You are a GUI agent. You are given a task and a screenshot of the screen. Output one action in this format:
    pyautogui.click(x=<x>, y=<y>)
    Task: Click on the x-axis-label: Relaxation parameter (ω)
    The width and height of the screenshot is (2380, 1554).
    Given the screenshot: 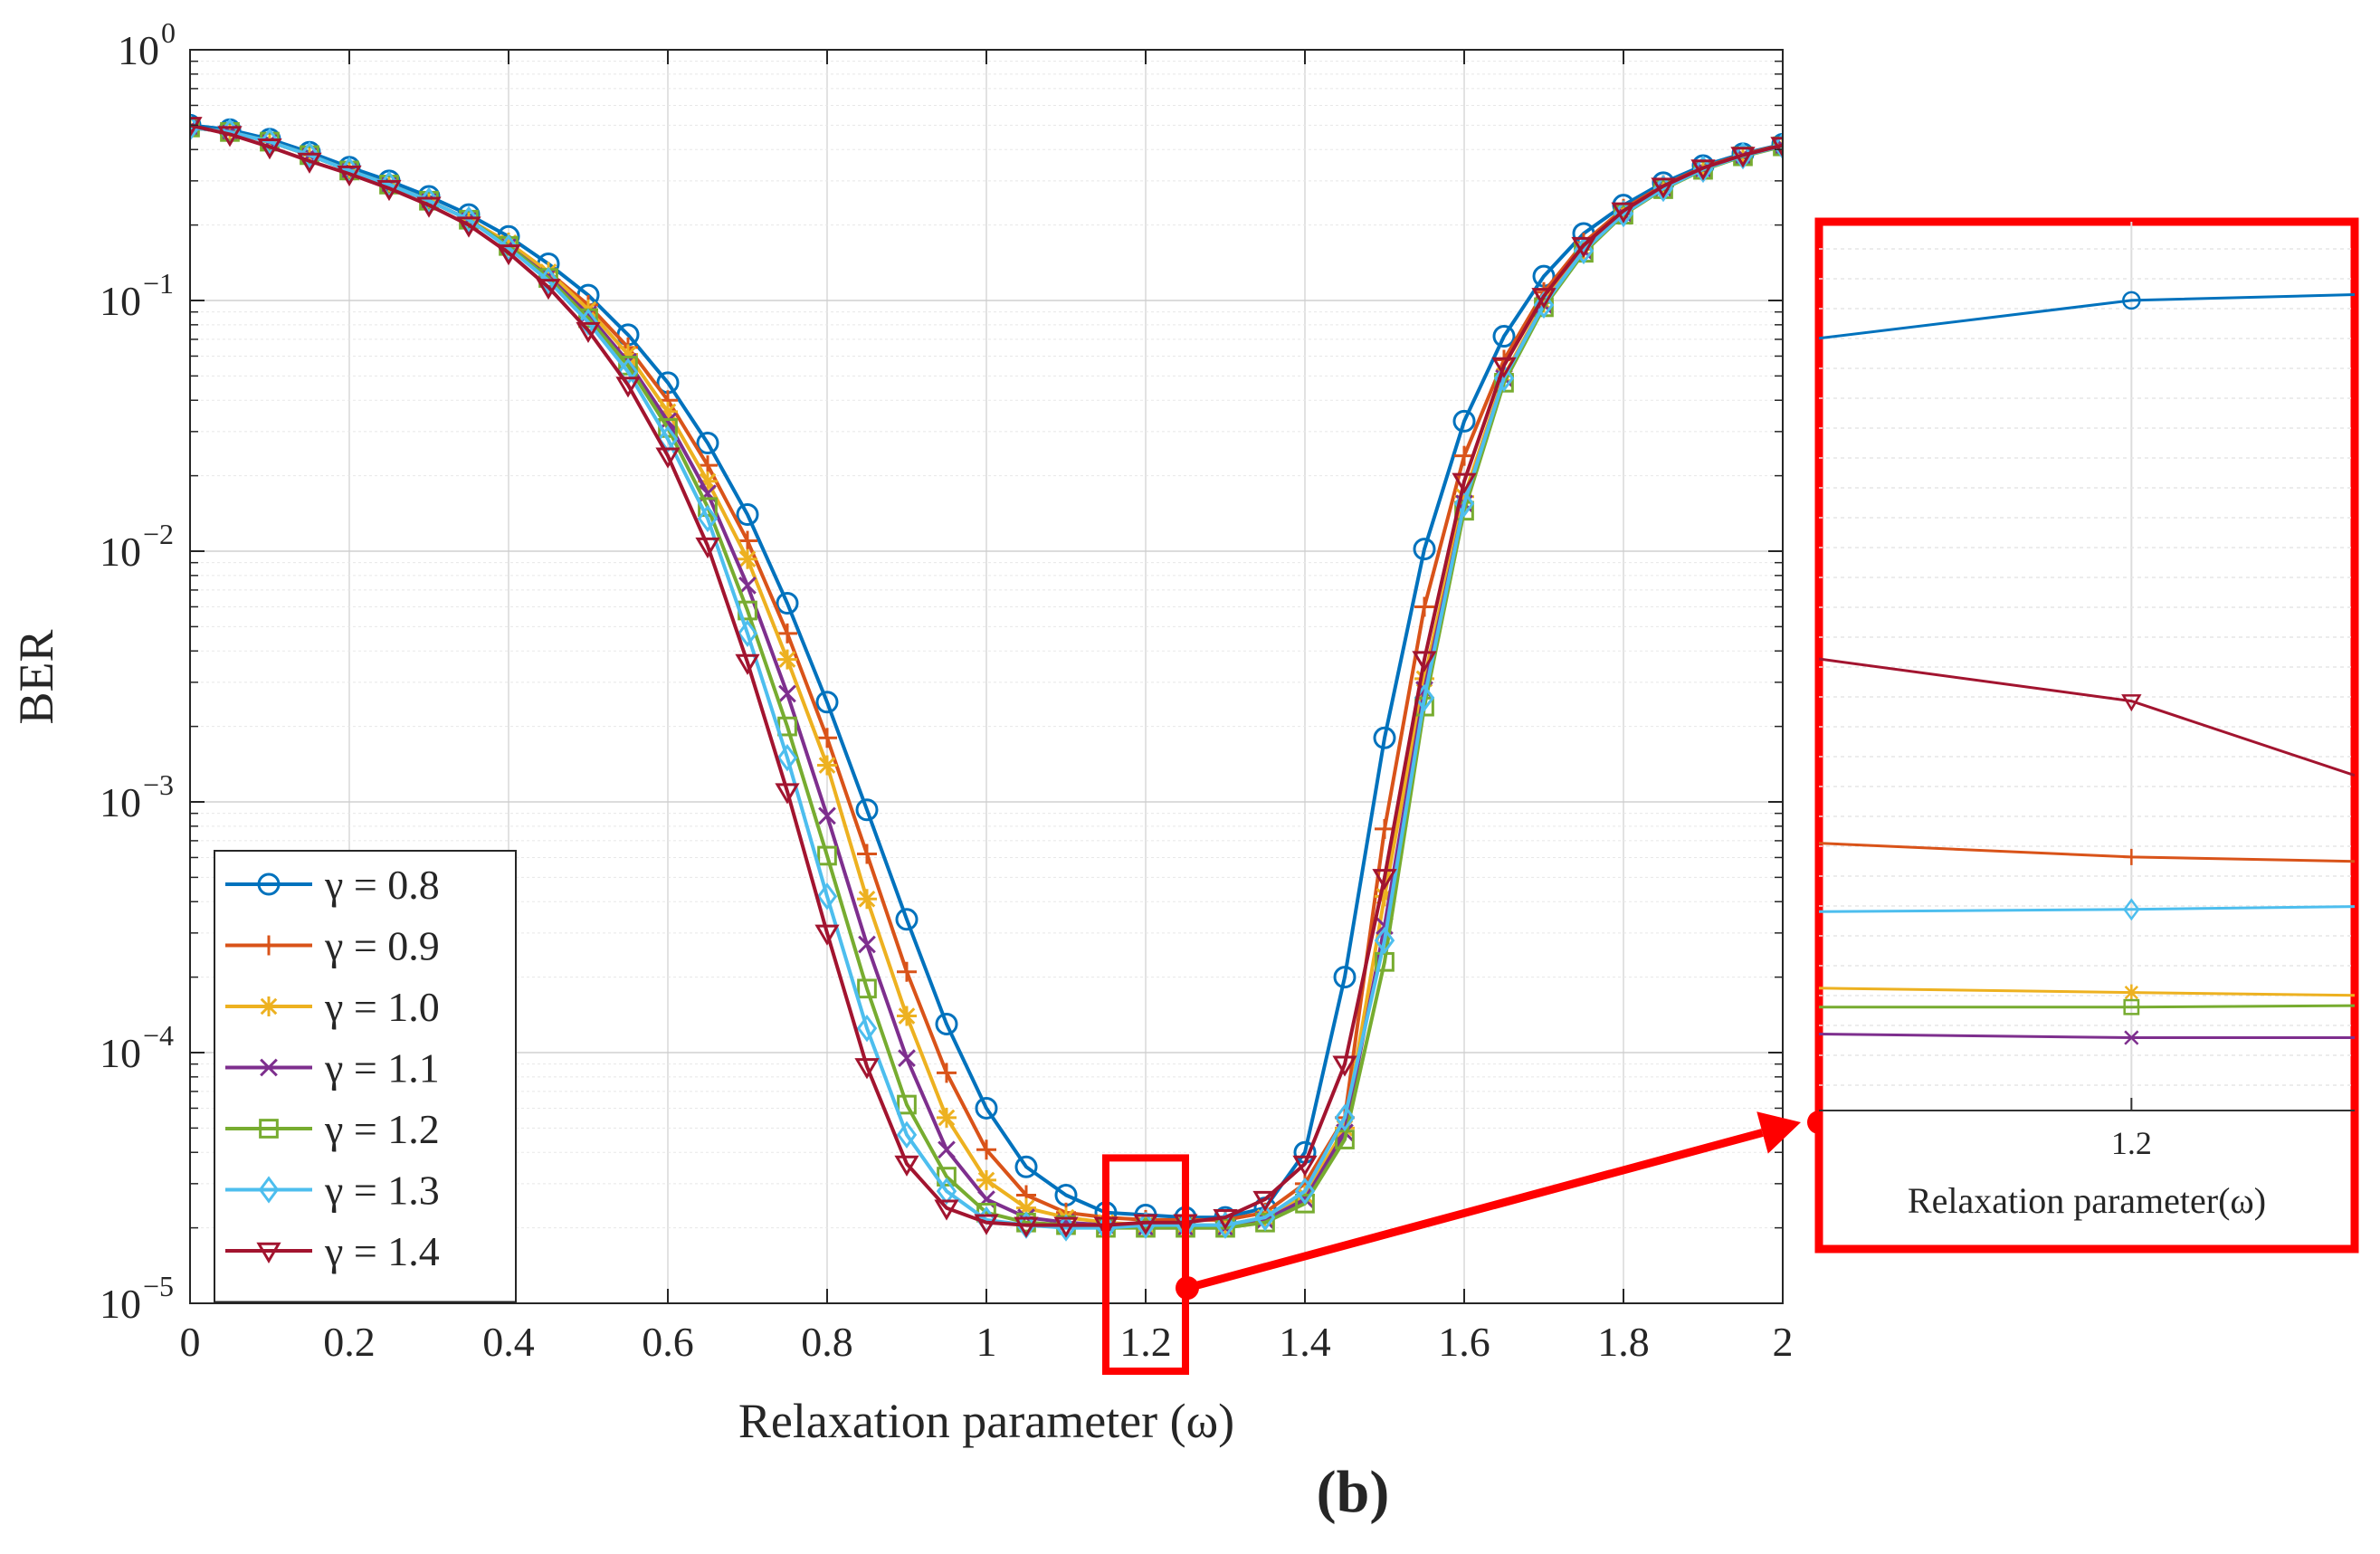 What is the action you would take?
    pyautogui.click(x=986, y=1421)
    